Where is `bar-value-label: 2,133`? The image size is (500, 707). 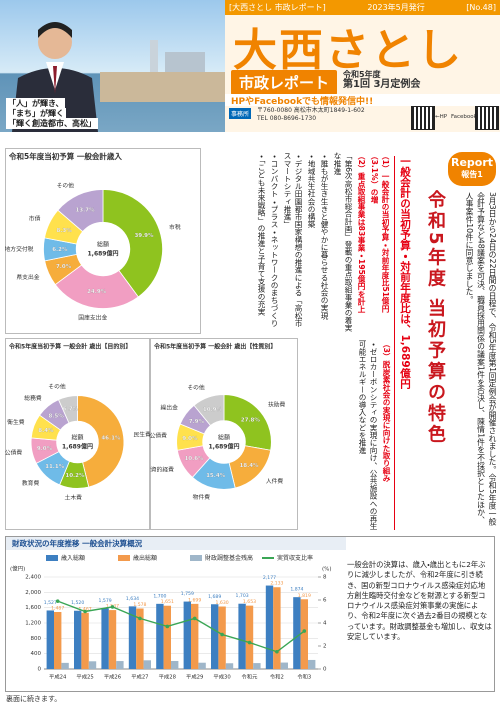 bar-value-label: 2,133 is located at coordinates (276, 584).